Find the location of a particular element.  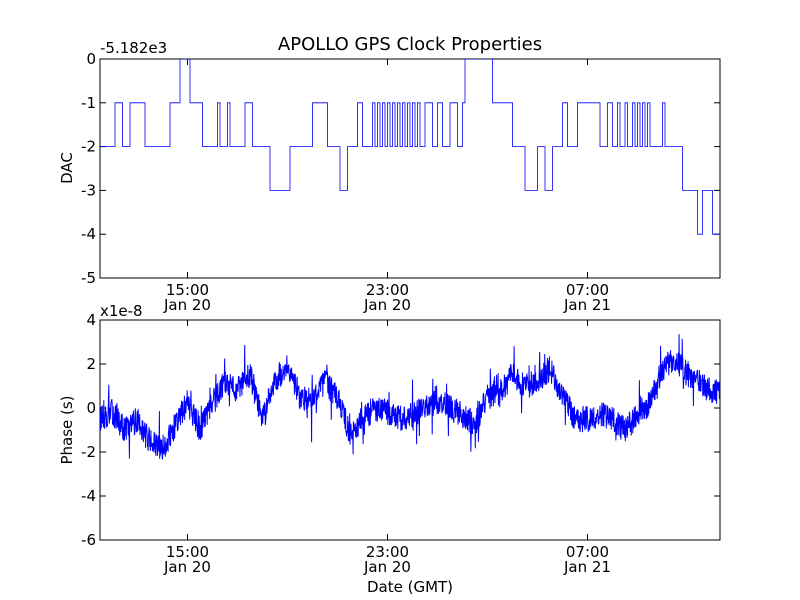

phase-xtick-label-time: 07:00 is located at coordinates (587, 552).